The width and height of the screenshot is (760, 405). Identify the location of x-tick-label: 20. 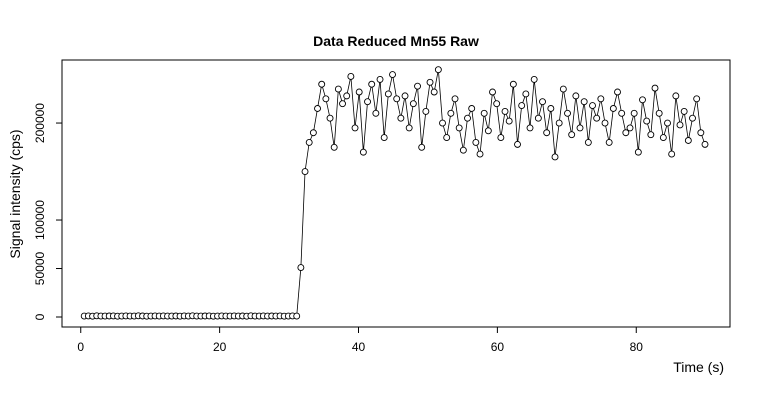
(220, 347).